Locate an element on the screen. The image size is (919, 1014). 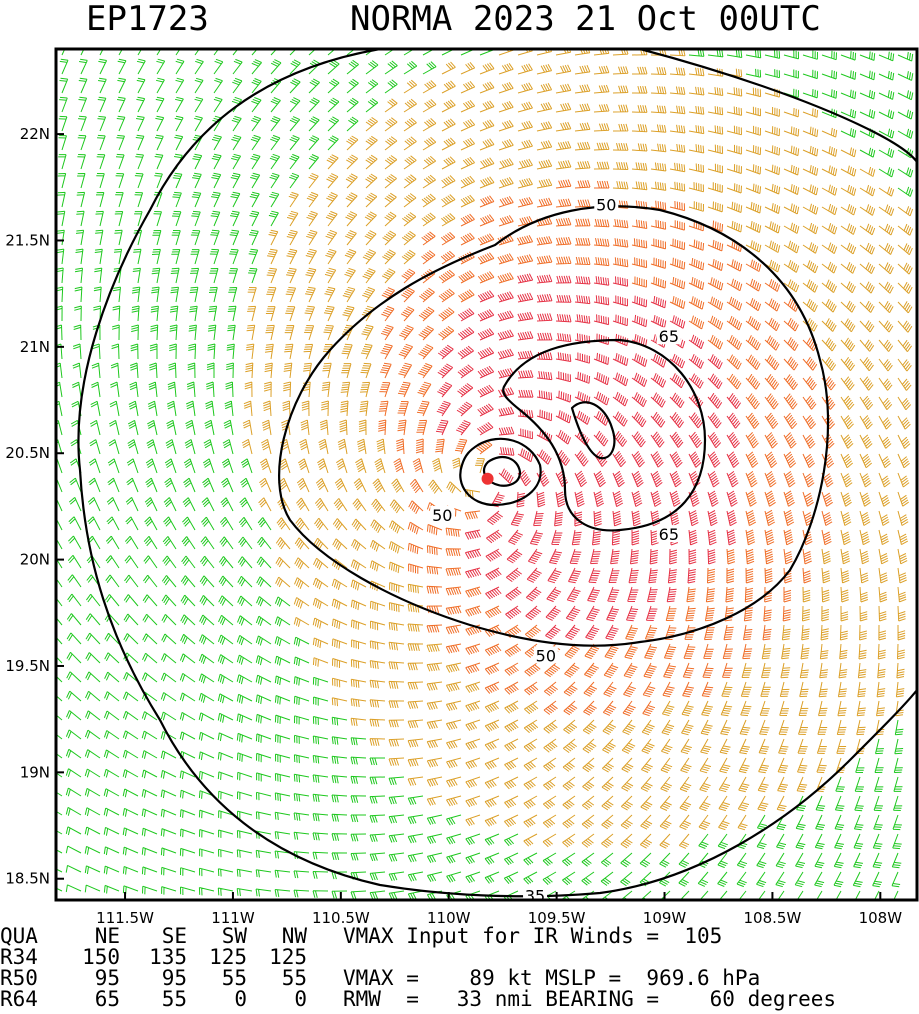
storm-center-marker is located at coordinates (487, 478).